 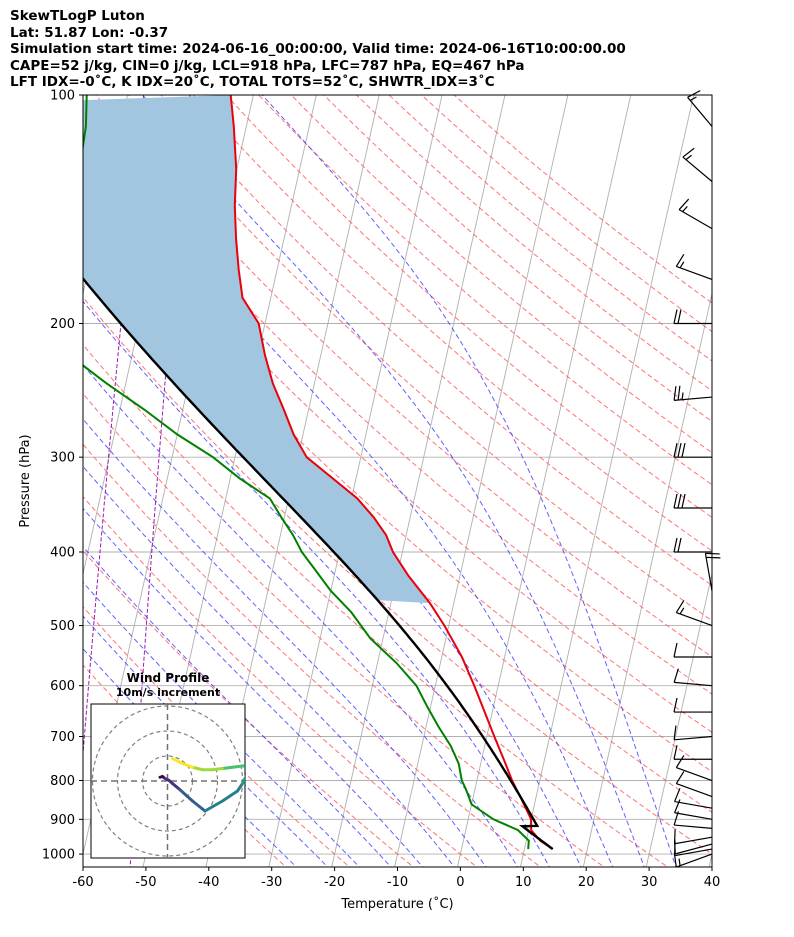 What do you see at coordinates (62, 820) in the screenshot?
I see `y-tick-label: 900` at bounding box center [62, 820].